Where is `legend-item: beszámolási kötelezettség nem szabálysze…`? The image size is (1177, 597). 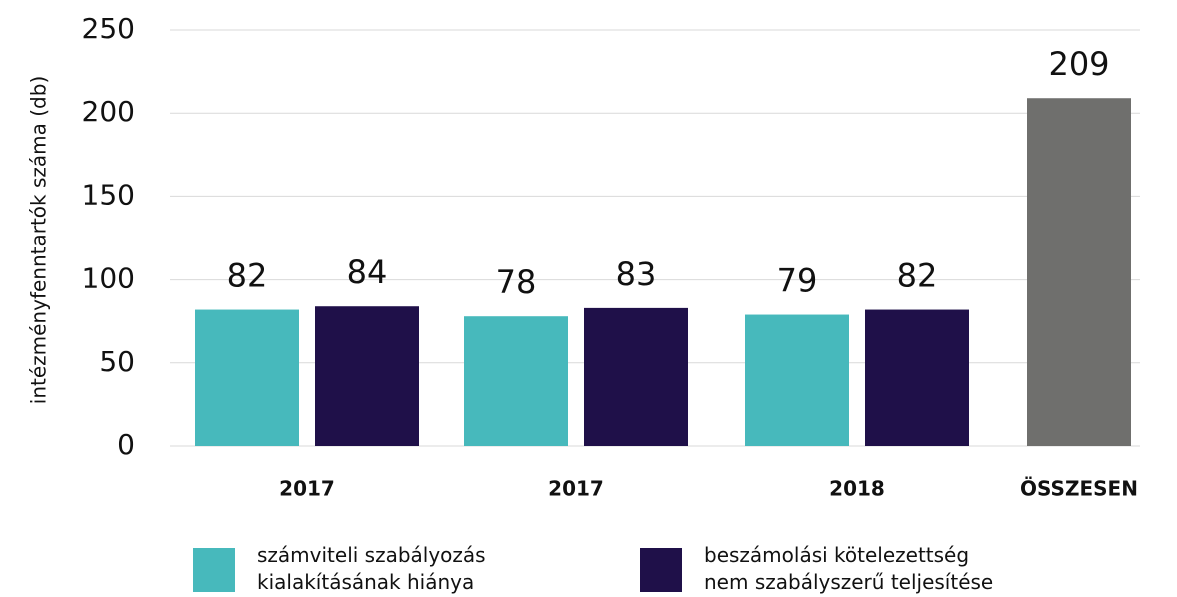 legend-item: beszámolási kötelezettség nem szabálysze… is located at coordinates (822, 569).